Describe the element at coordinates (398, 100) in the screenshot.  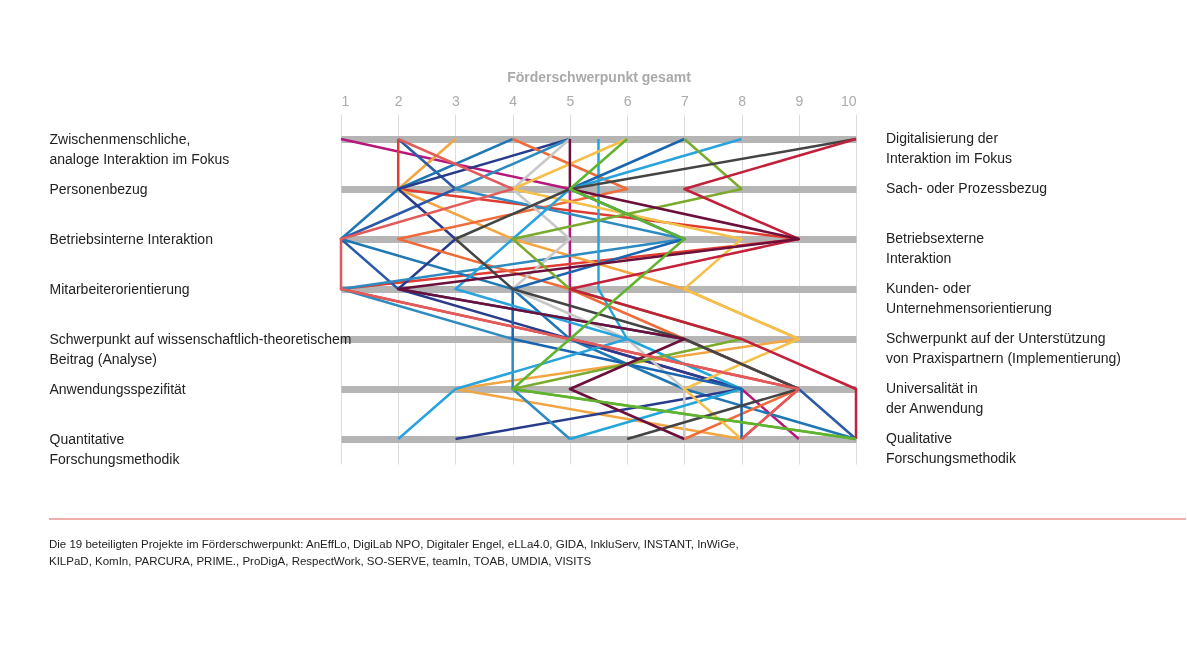
I see `x-tick-label: 2` at that location.